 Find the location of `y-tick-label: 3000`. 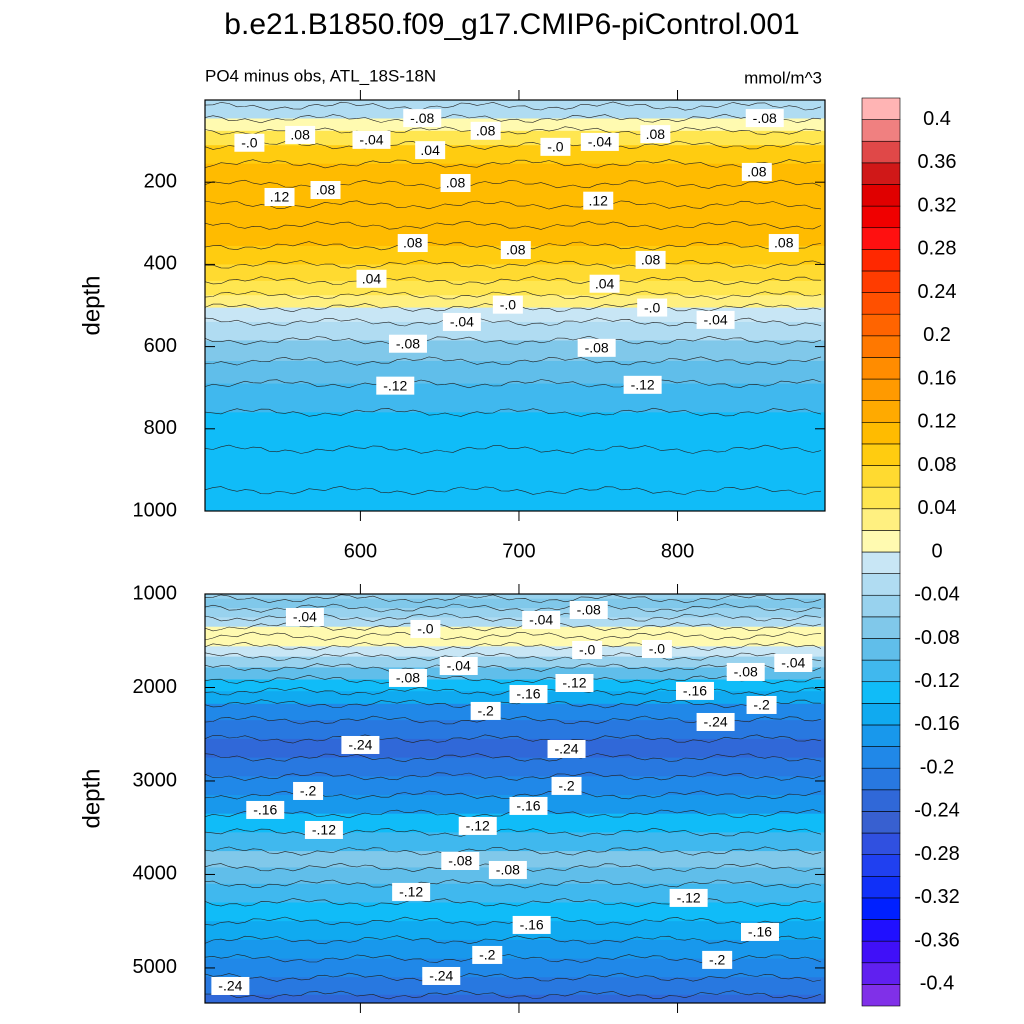

y-tick-label: 3000 is located at coordinates (155, 780).